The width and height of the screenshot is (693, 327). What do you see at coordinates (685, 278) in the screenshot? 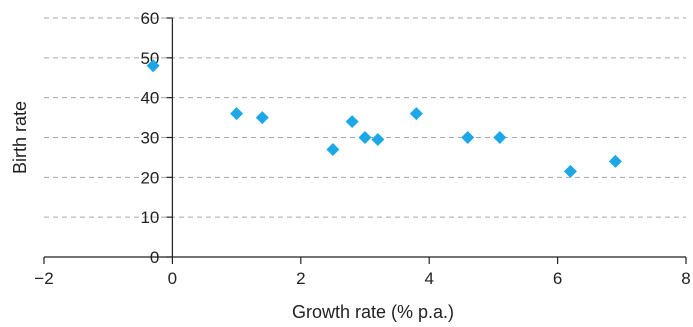
I see `x-tick-label: 8` at bounding box center [685, 278].